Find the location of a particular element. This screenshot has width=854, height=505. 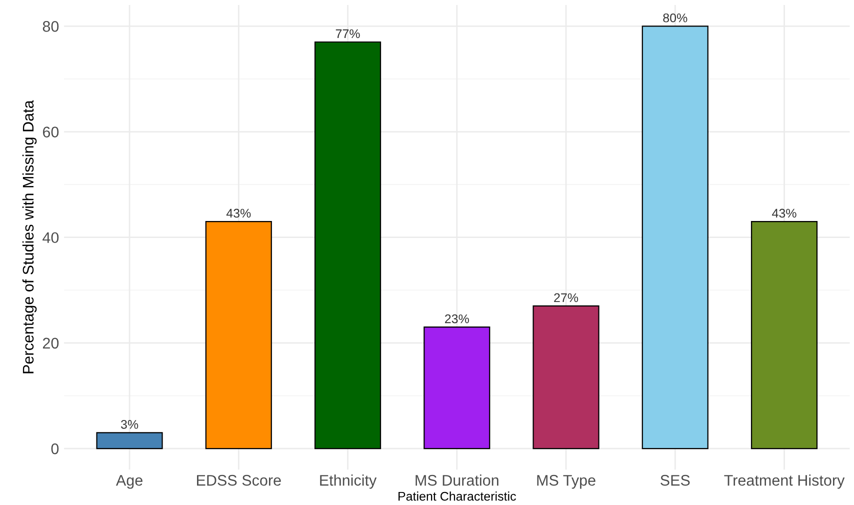

x-tick-label: SES is located at coordinates (675, 480).